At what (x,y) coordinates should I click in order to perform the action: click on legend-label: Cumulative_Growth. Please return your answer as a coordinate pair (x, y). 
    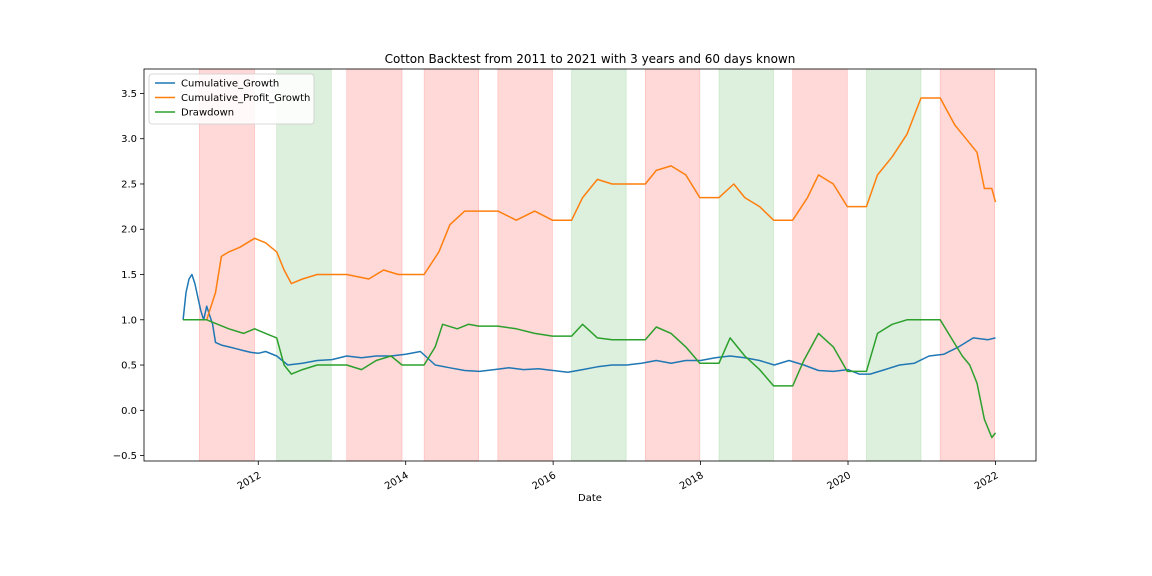
    Looking at the image, I should click on (230, 84).